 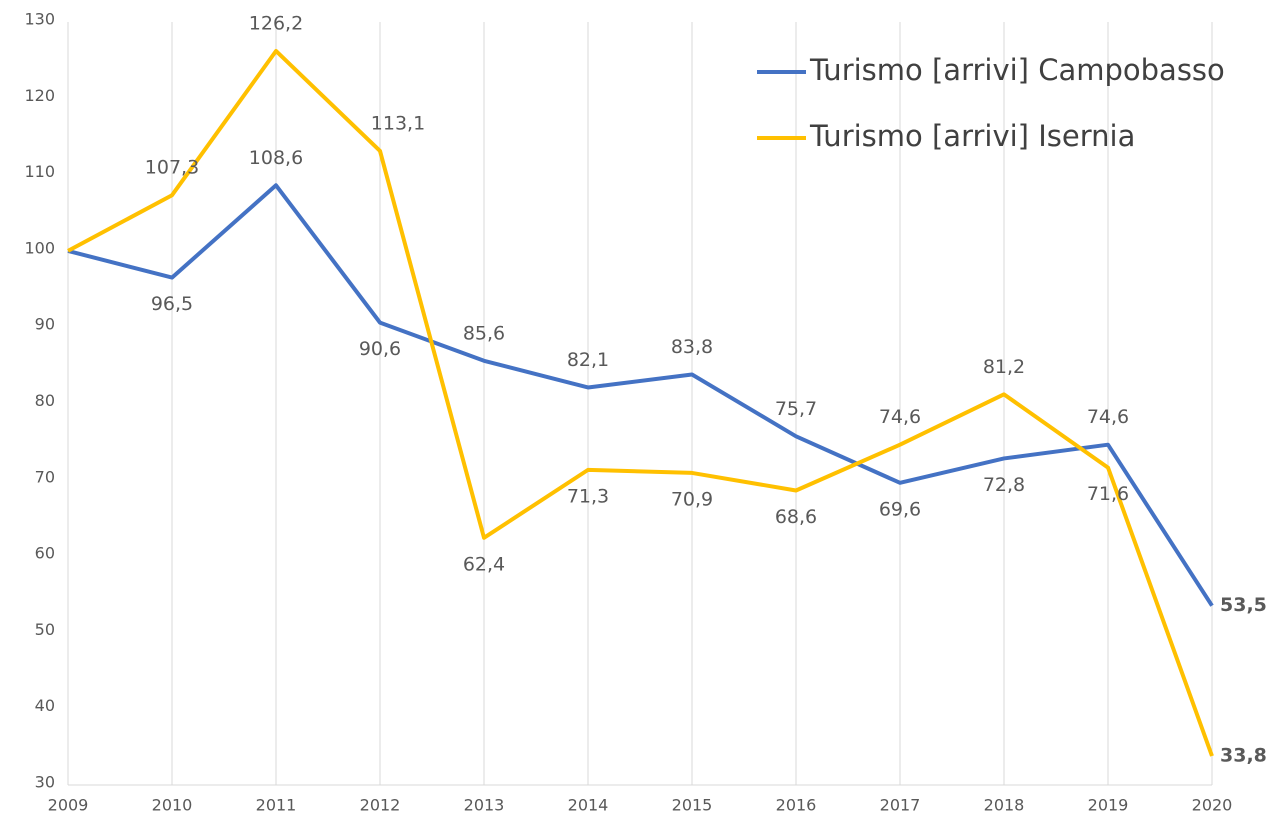 What do you see at coordinates (1004, 367) in the screenshot?
I see `data-label: 81,2` at bounding box center [1004, 367].